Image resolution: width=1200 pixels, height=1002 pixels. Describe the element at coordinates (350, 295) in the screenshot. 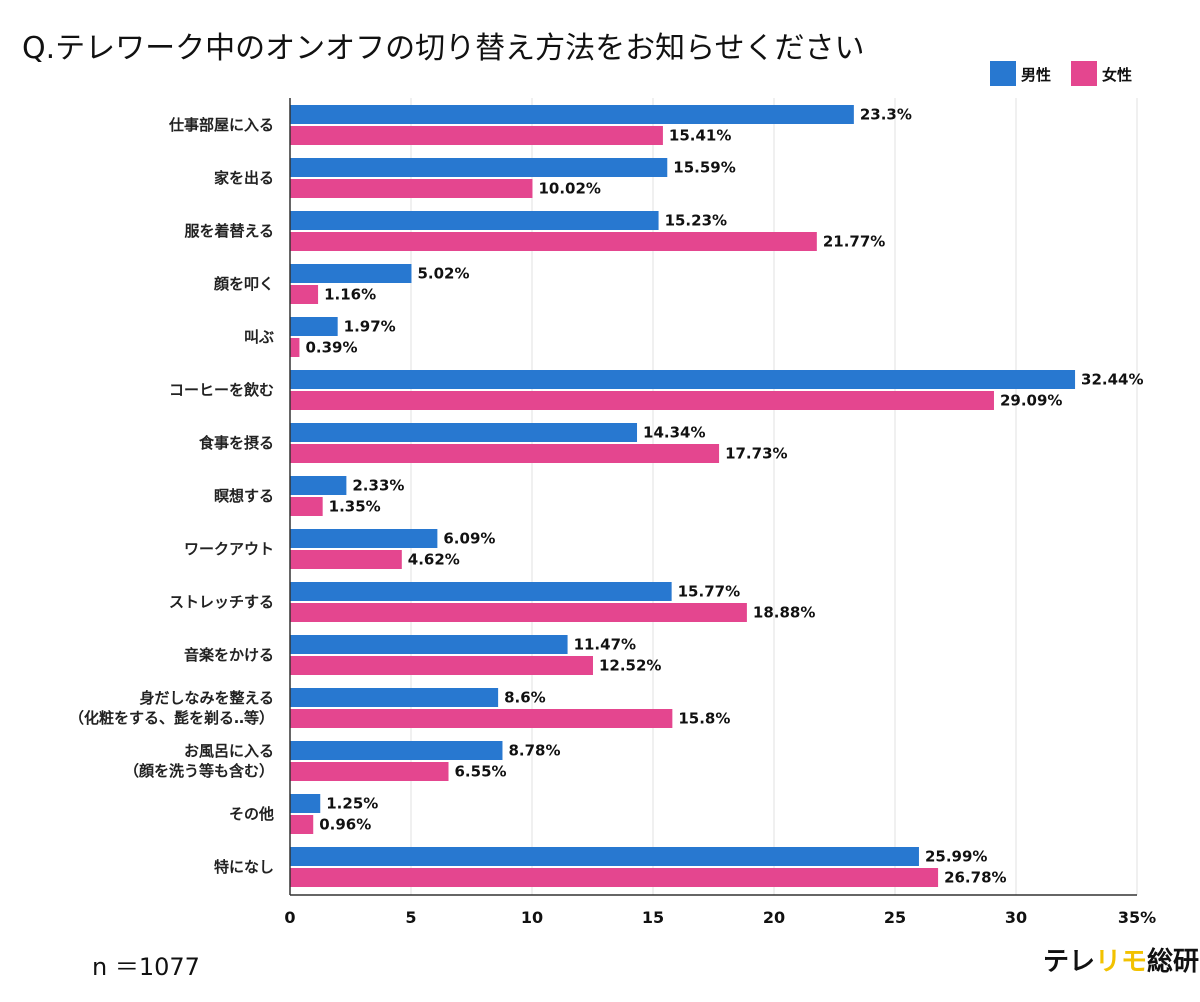

I see `data-label-female-3: 1.16%` at that location.